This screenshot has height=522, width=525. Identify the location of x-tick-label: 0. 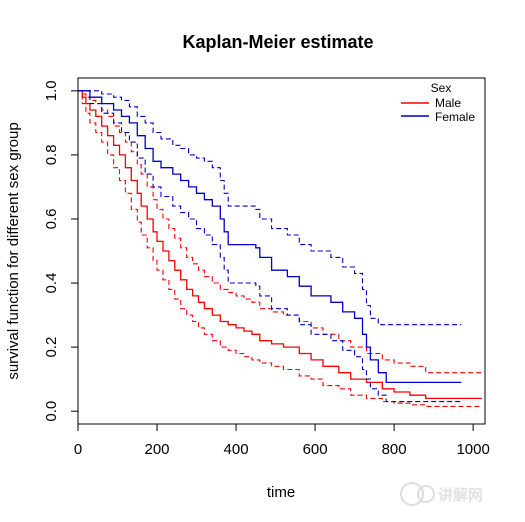
(78, 449).